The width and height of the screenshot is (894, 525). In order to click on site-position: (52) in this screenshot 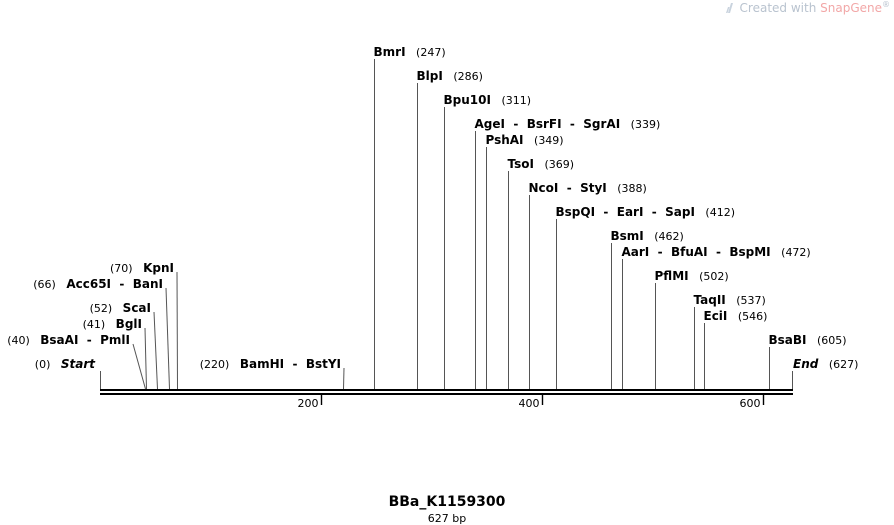, I will do `click(106, 308)`.